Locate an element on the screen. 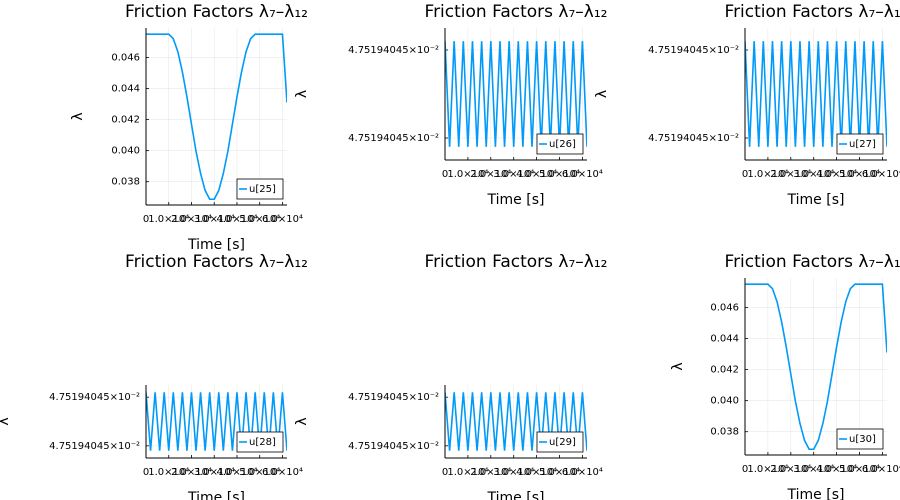 The image size is (900, 500). legend-label: u[28] is located at coordinates (262, 442).